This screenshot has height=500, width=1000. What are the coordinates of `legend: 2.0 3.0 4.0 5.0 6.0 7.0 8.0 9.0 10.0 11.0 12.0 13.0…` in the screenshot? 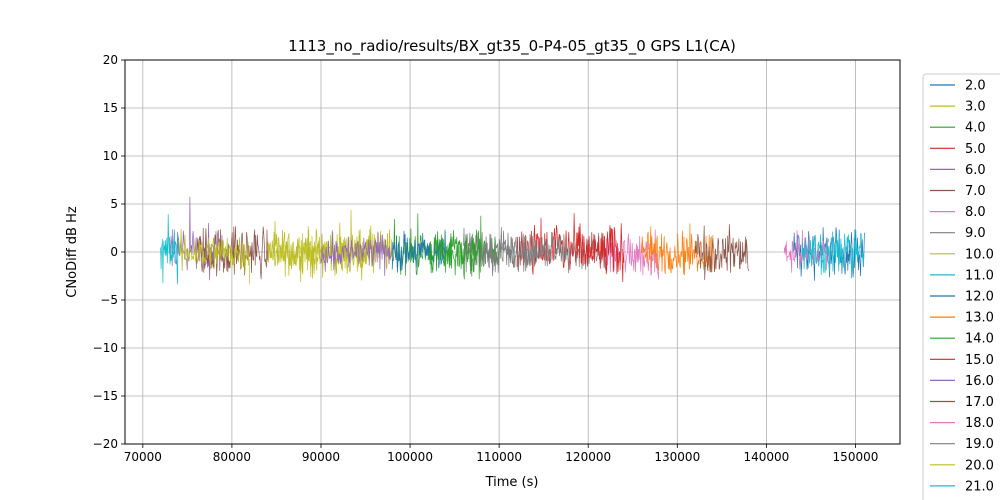 It's located at (961, 286).